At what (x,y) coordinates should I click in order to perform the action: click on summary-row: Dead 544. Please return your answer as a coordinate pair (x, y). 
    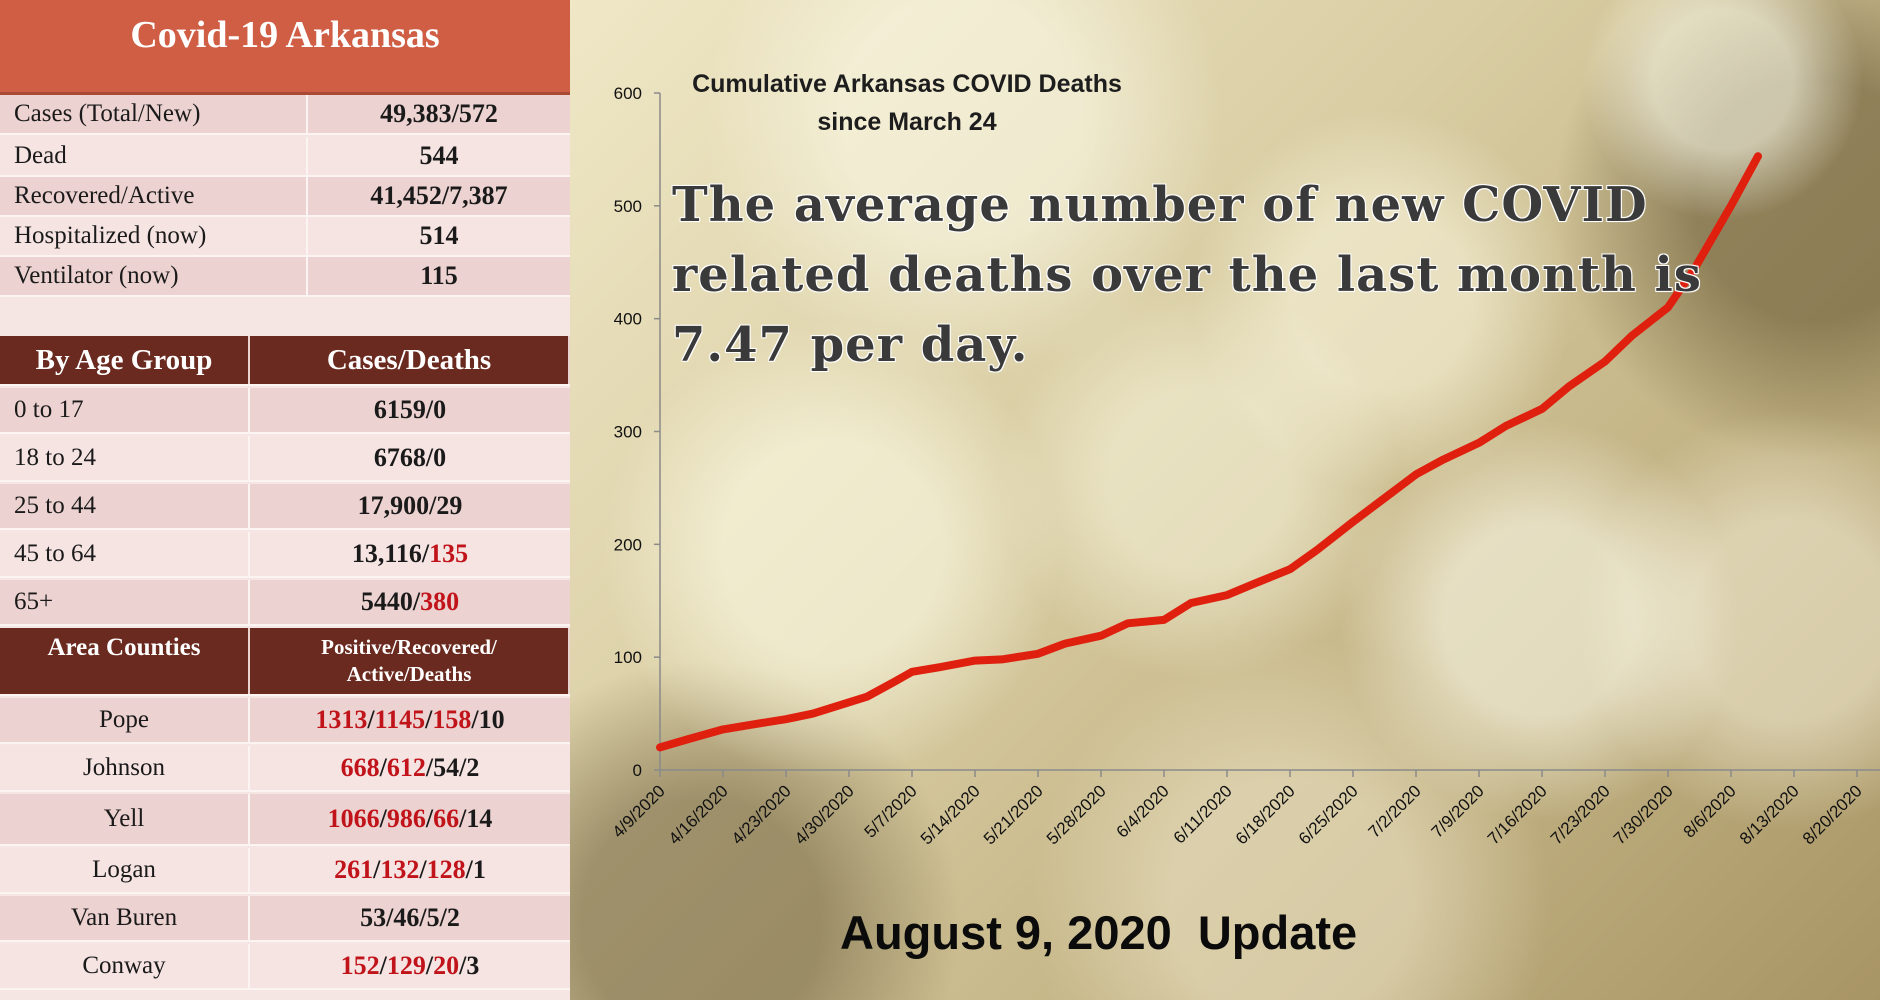
    Looking at the image, I should click on (285, 157).